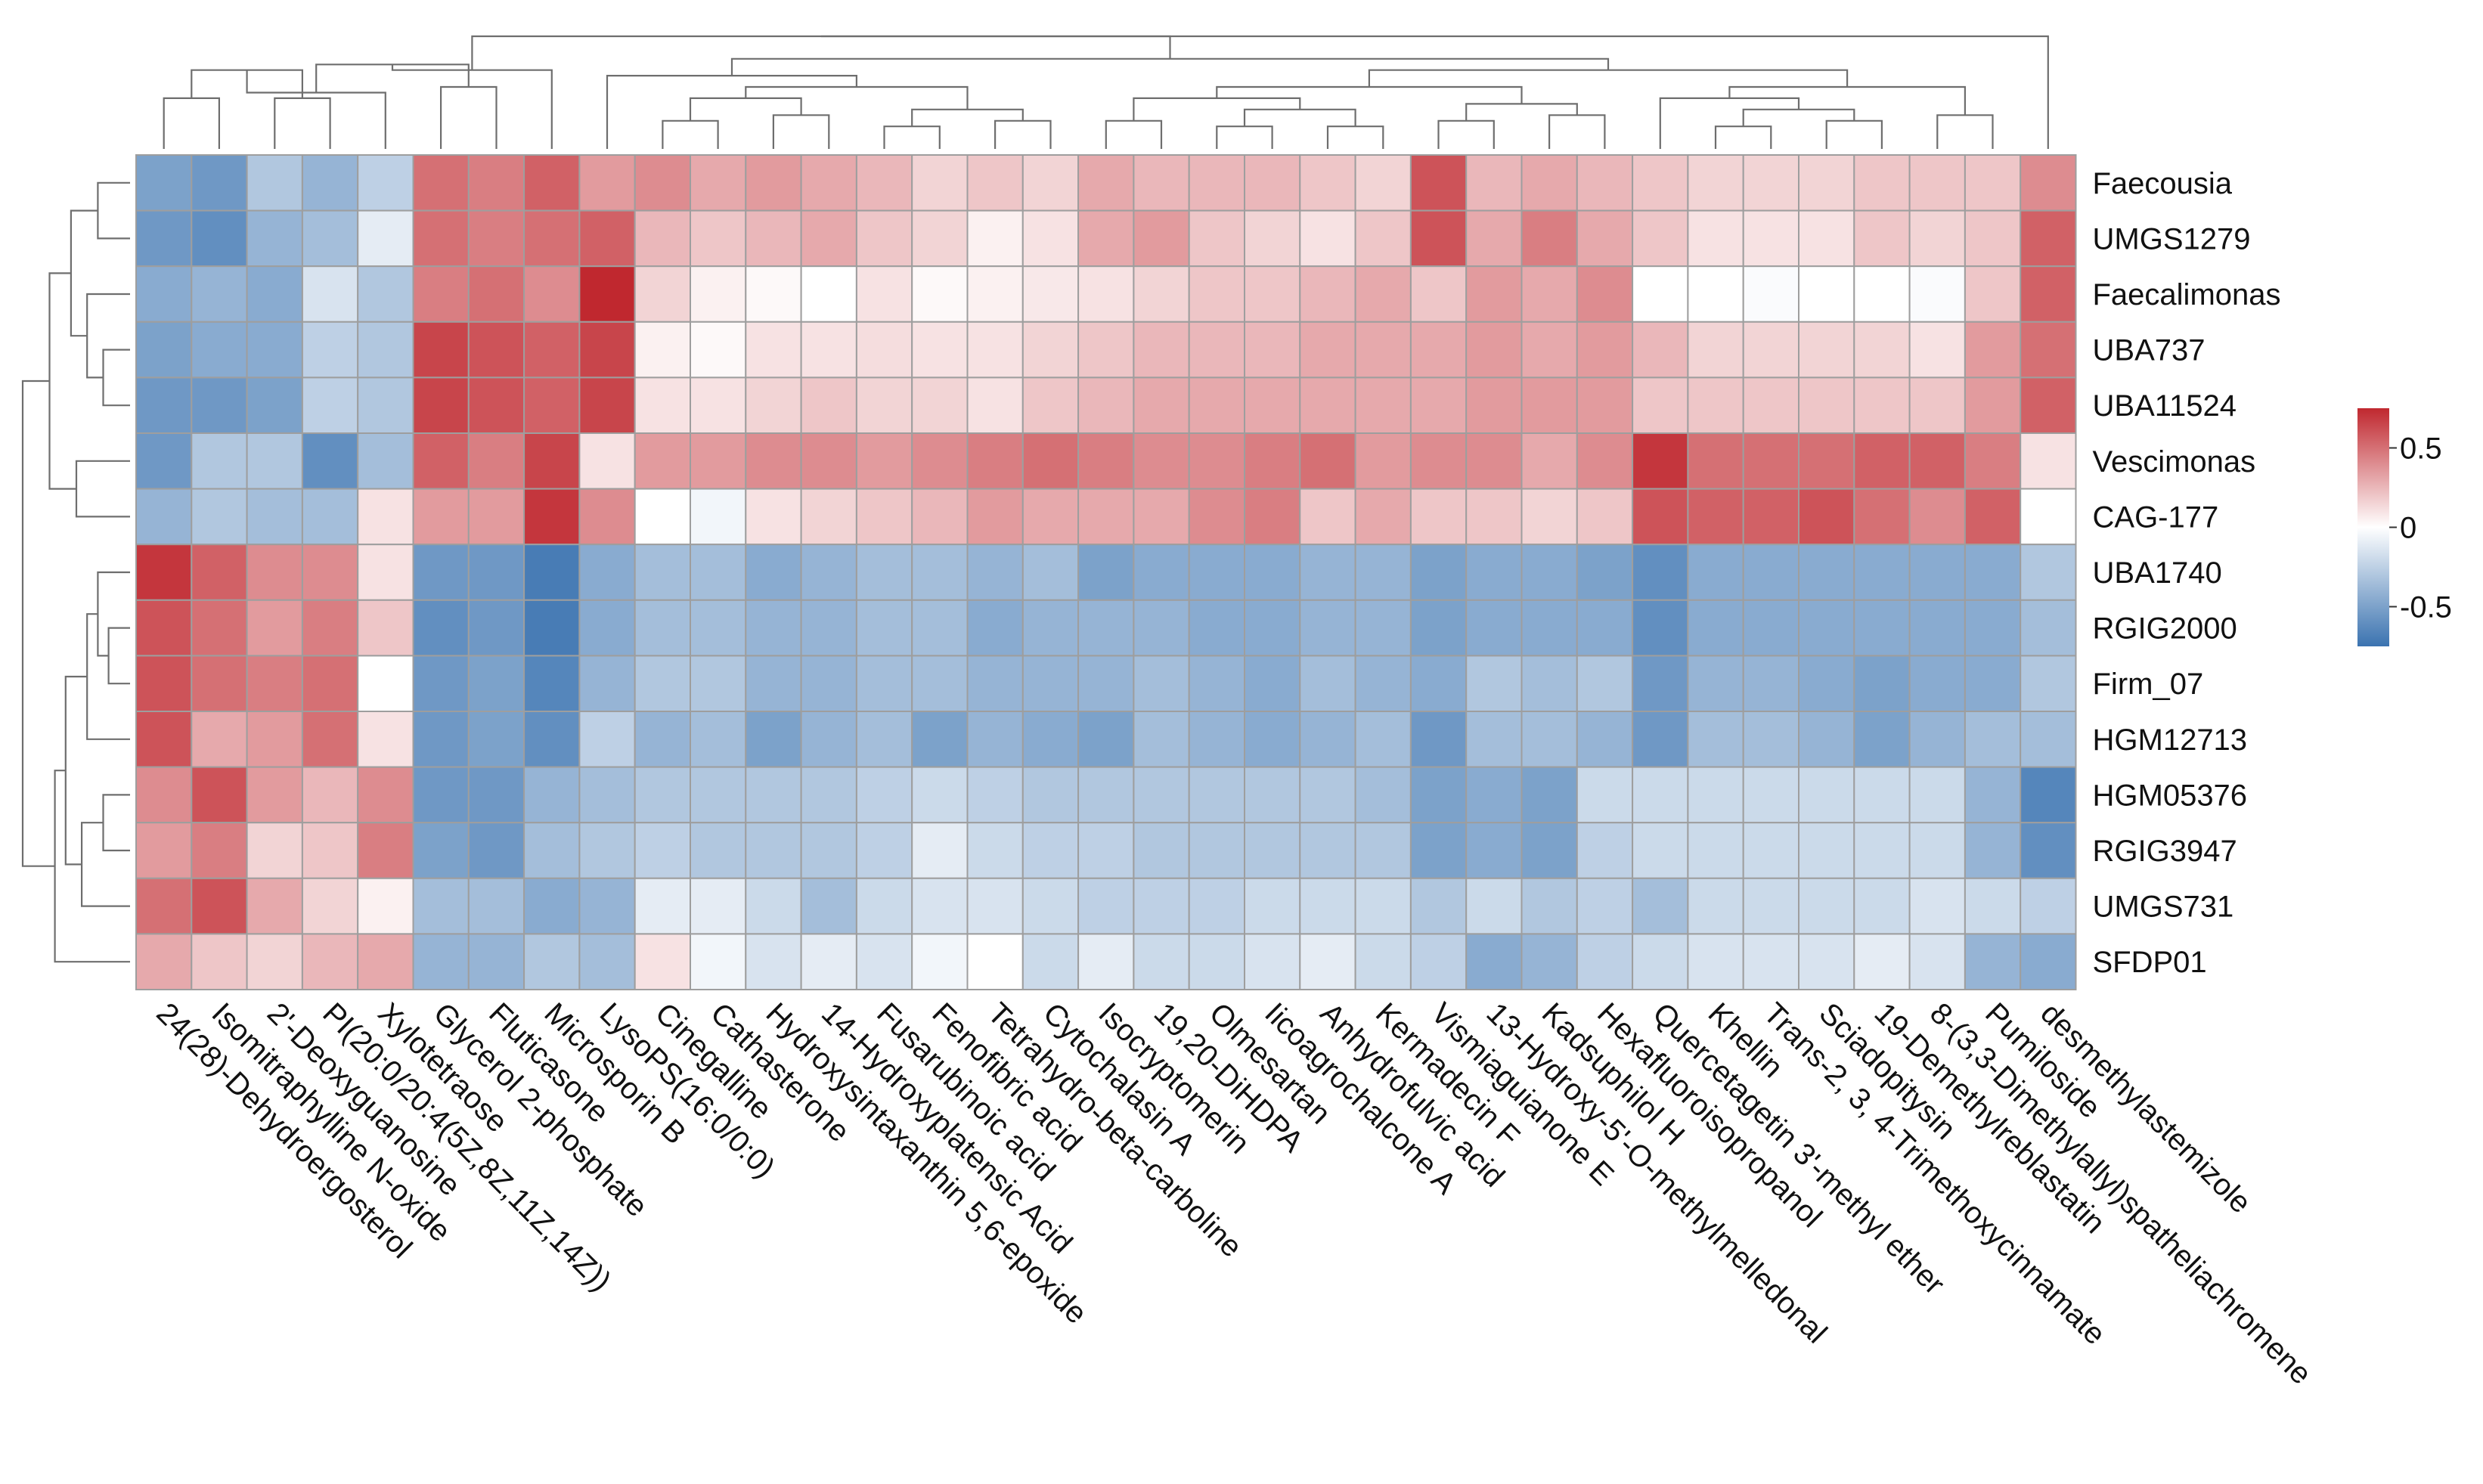 This screenshot has height=1484, width=2483. What do you see at coordinates (2408, 528) in the screenshot?
I see `legend-tick-label: 0` at bounding box center [2408, 528].